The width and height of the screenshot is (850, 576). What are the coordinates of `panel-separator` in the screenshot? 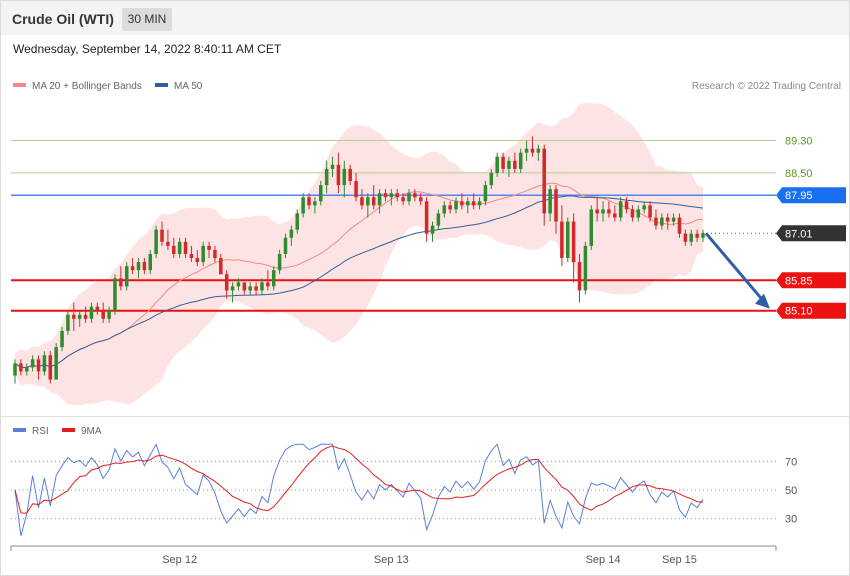 It's located at (425, 416).